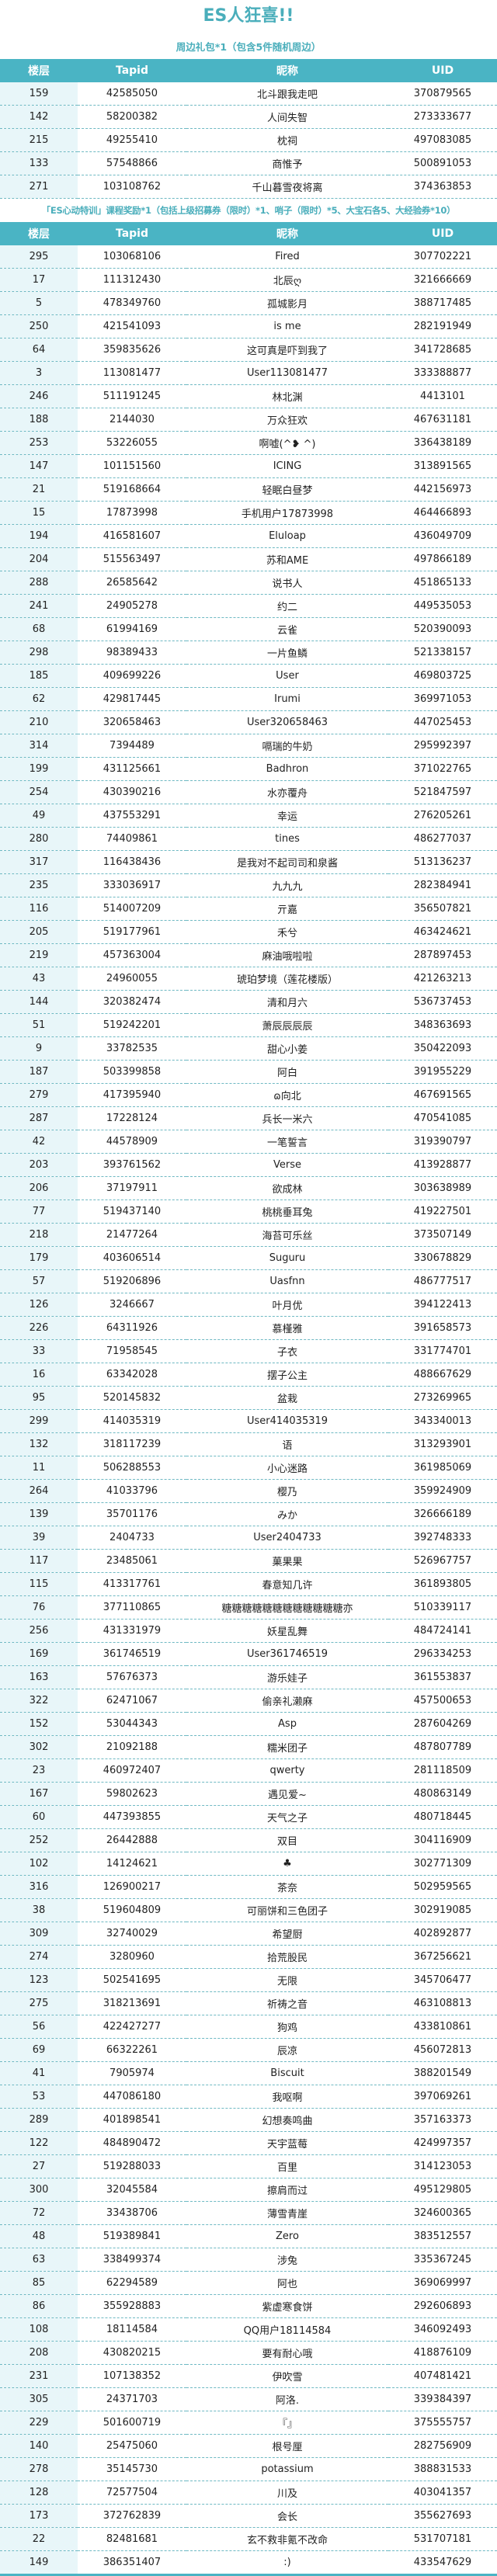 The image size is (497, 2576). Describe the element at coordinates (287, 909) in the screenshot. I see `cell-nickname: 亓嘉` at that location.